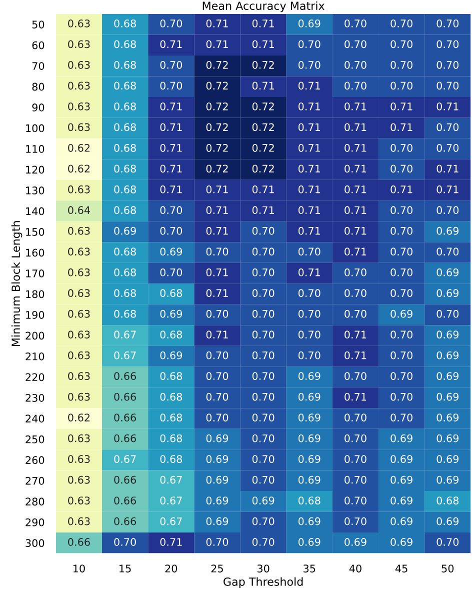 Image resolution: width=474 pixels, height=608 pixels. I want to click on y-tick-label: 100, so click(35, 128).